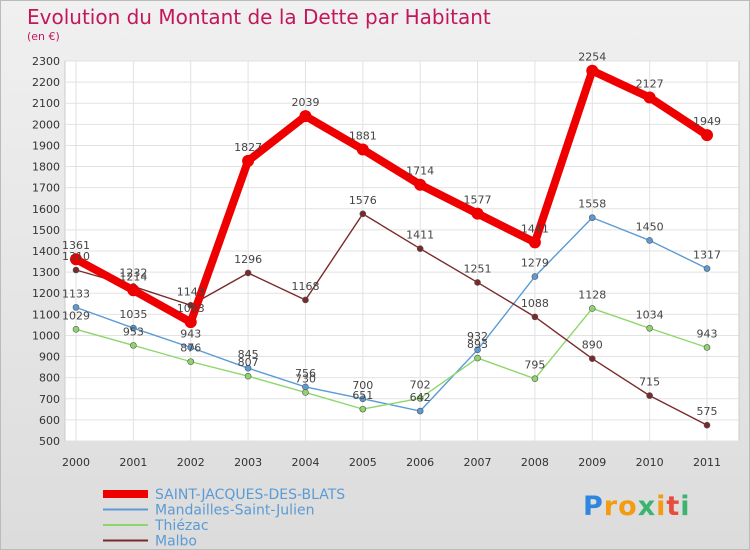 This screenshot has width=750, height=550. What do you see at coordinates (191, 308) in the screenshot?
I see `data-label: 1063` at bounding box center [191, 308].